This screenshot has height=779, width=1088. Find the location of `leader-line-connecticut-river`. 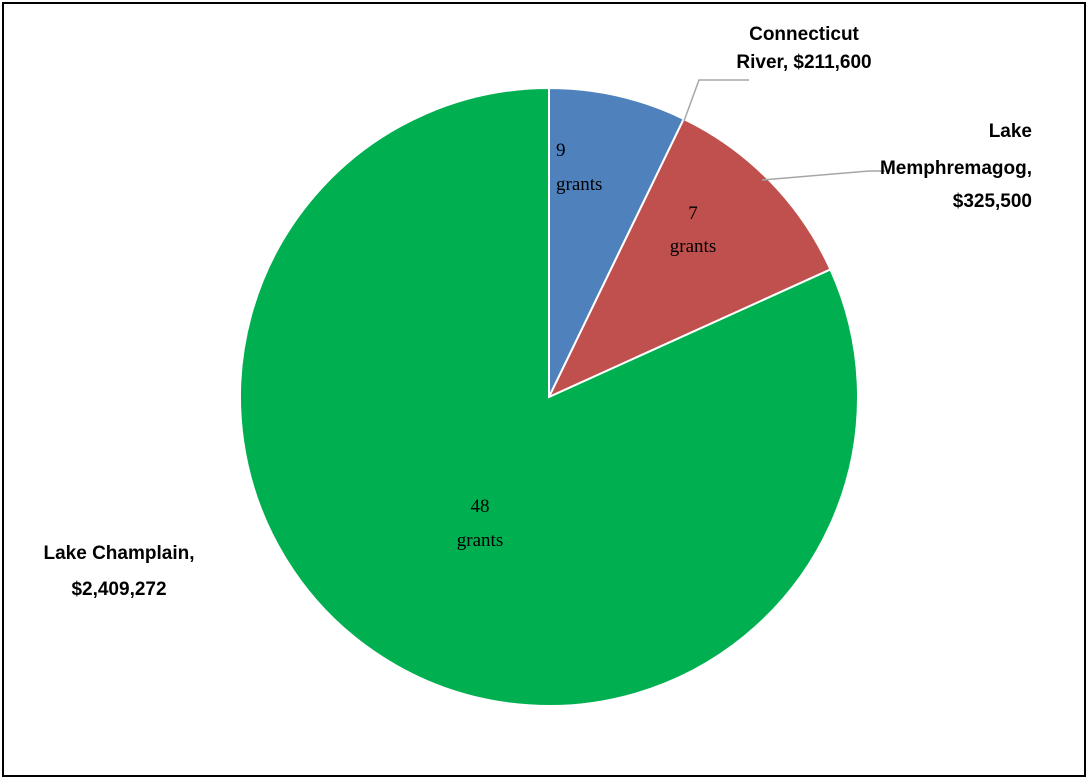

leader-line-connecticut-river is located at coordinates (716, 100).